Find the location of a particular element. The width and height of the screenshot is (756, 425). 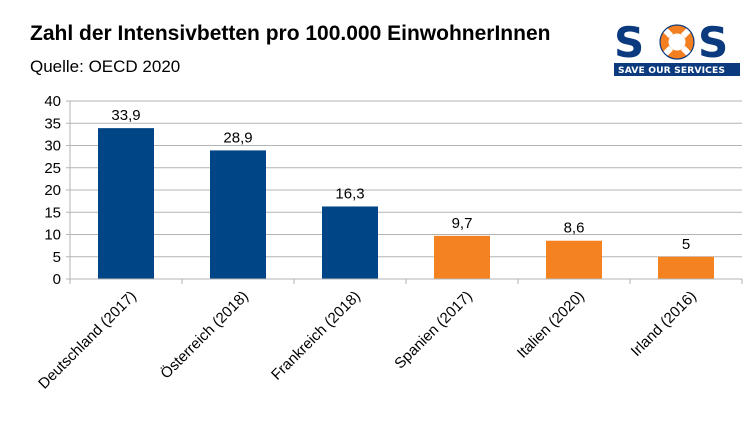

x-tick-label: Deutschland (2017) is located at coordinates (87, 340).